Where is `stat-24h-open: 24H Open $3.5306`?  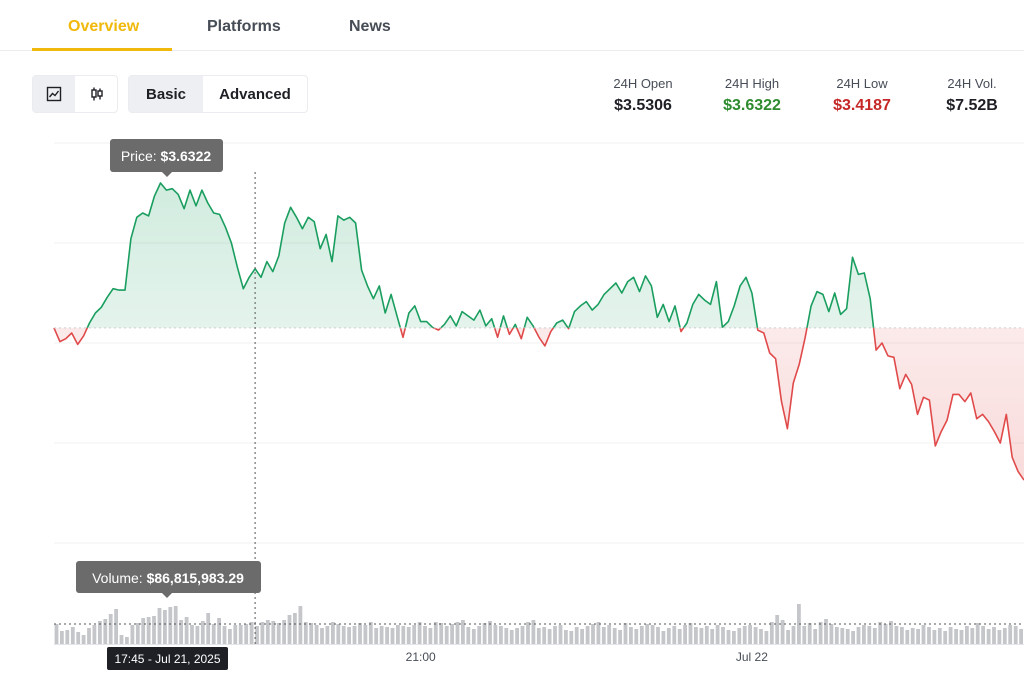 stat-24h-open: 24H Open $3.5306 is located at coordinates (643, 95).